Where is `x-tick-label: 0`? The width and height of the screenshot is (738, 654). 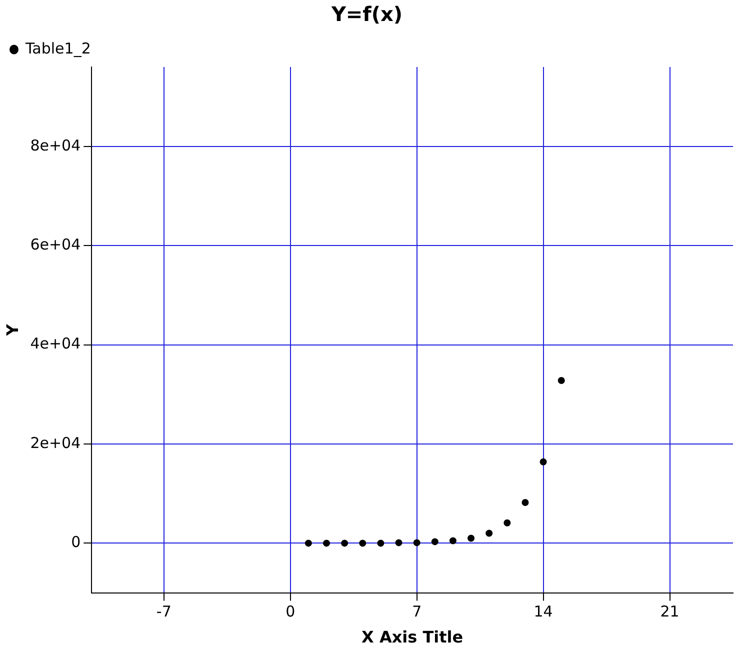
x-tick-label: 0 is located at coordinates (291, 611).